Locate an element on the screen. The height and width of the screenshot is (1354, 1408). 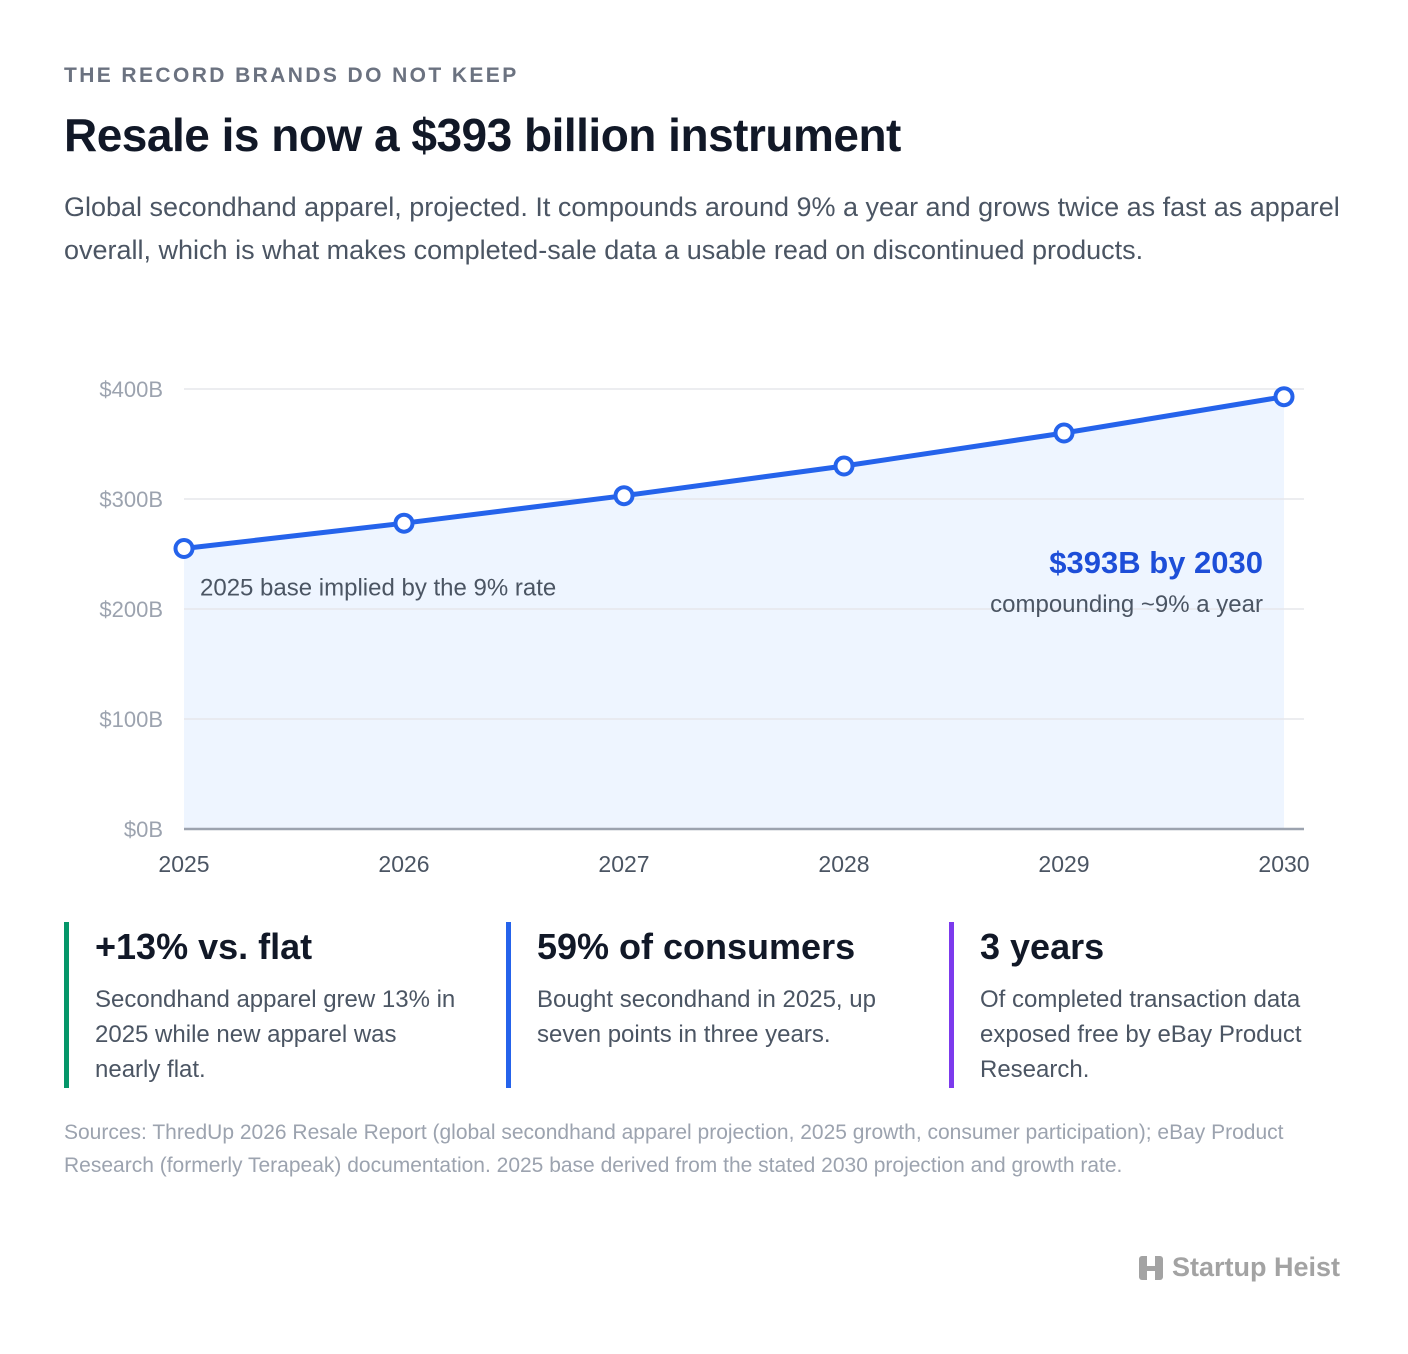
y-tick-label: $400B is located at coordinates (131, 389).